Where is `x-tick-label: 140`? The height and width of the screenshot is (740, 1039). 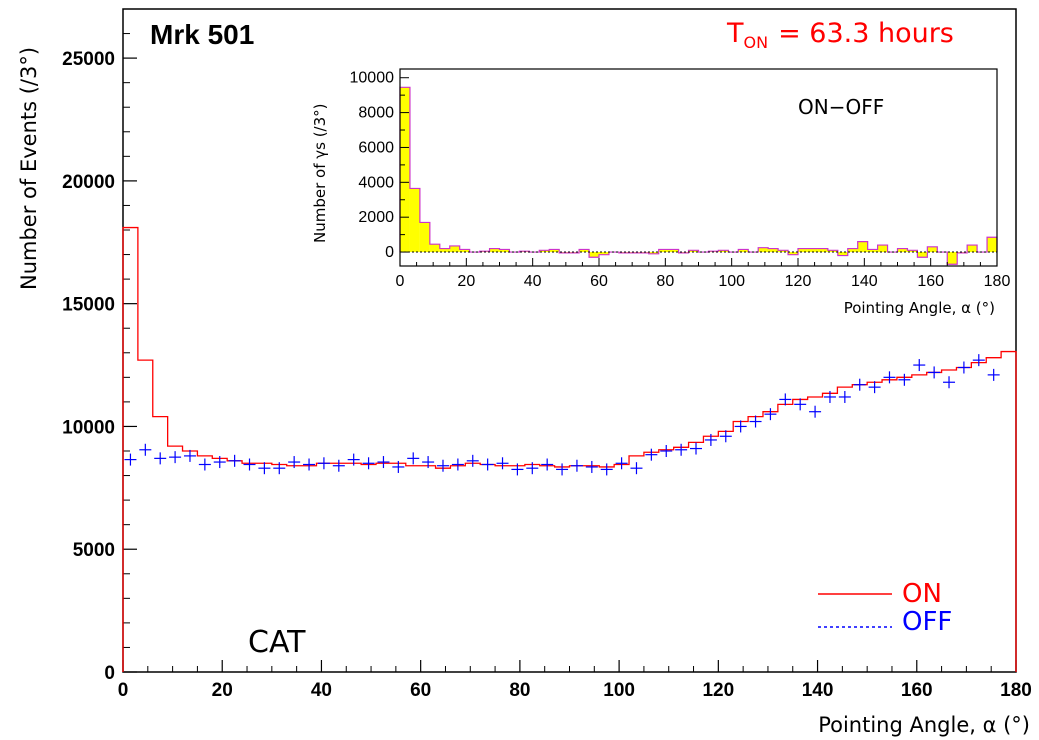
x-tick-label: 140 is located at coordinates (818, 690).